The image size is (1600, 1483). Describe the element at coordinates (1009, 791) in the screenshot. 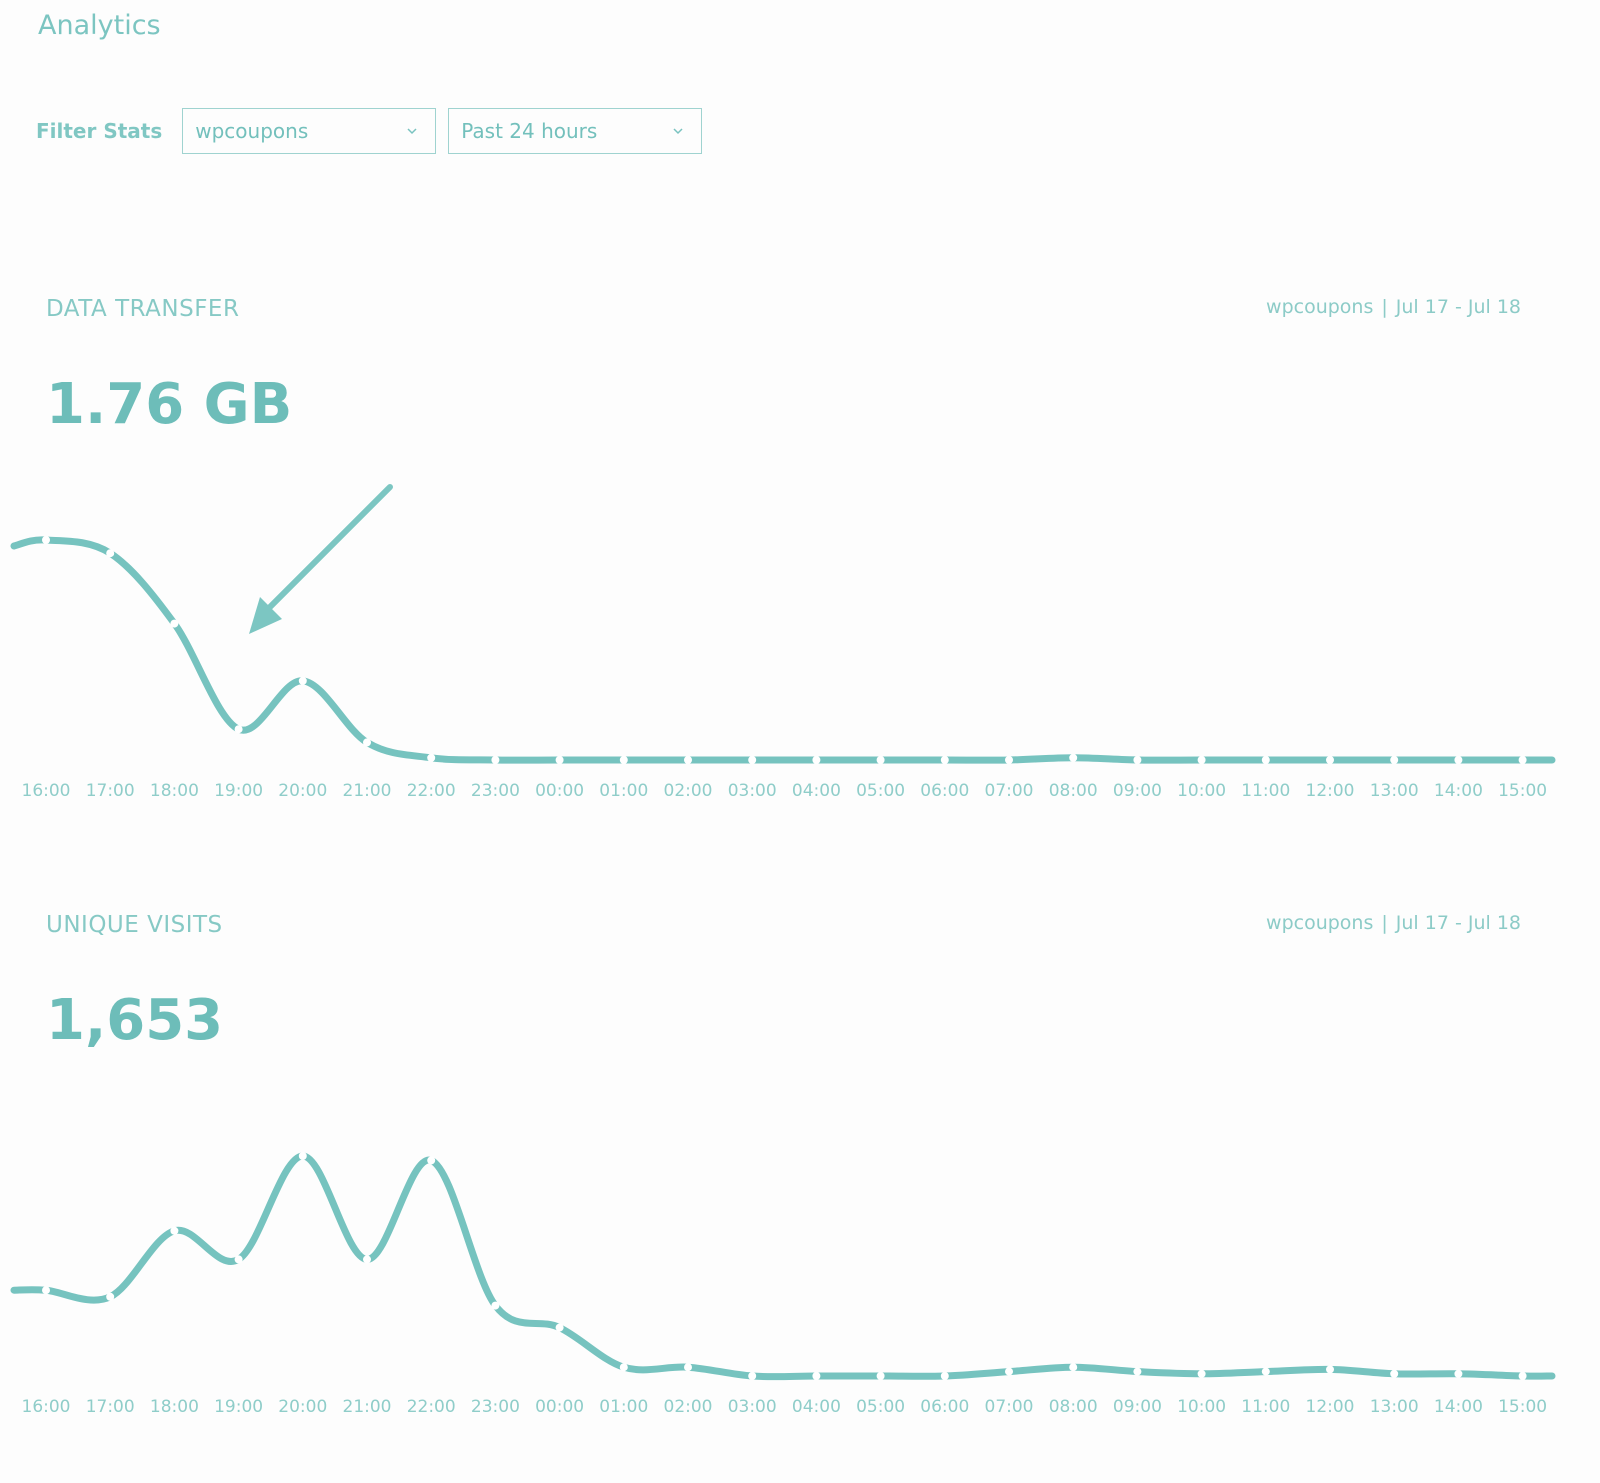

I see `x-tick-label: 07:00` at that location.